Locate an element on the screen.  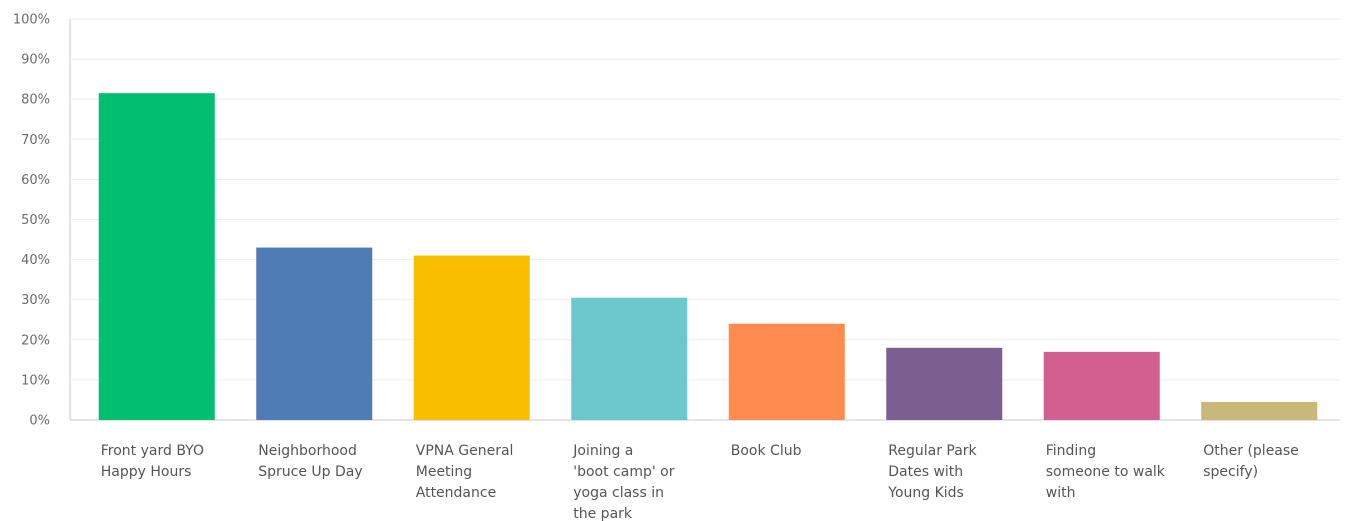
x-category-label-line: Neighborhood is located at coordinates (307, 451).